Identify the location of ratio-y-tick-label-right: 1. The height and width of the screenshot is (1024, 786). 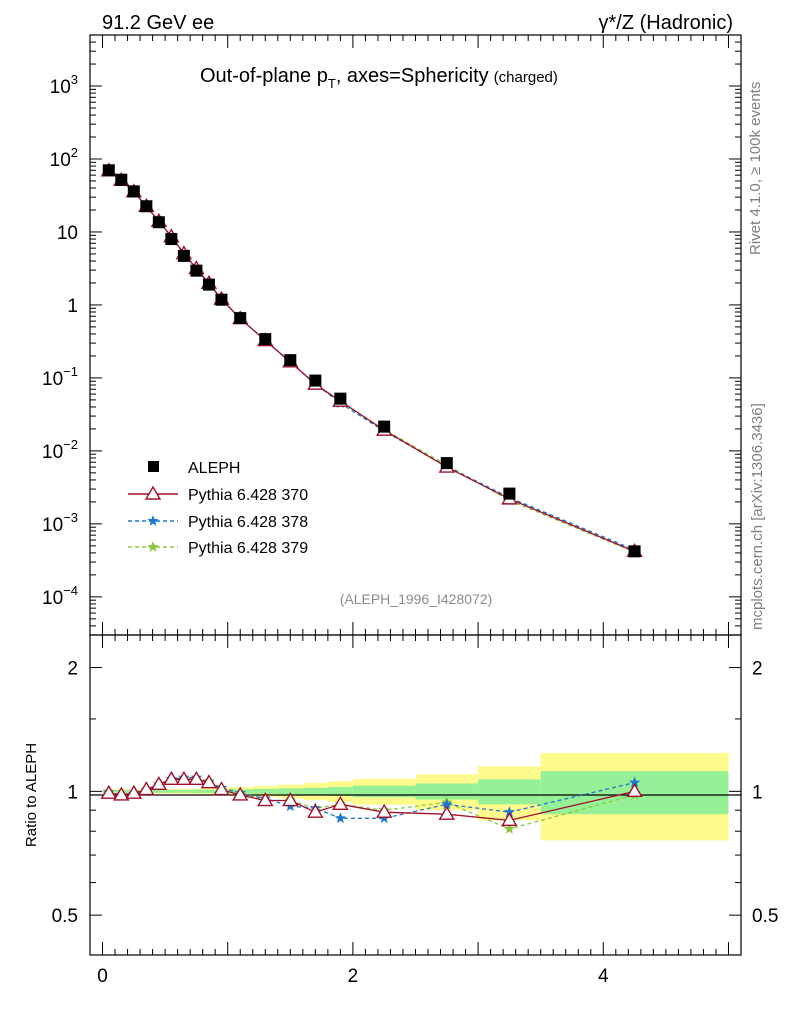
(757, 792).